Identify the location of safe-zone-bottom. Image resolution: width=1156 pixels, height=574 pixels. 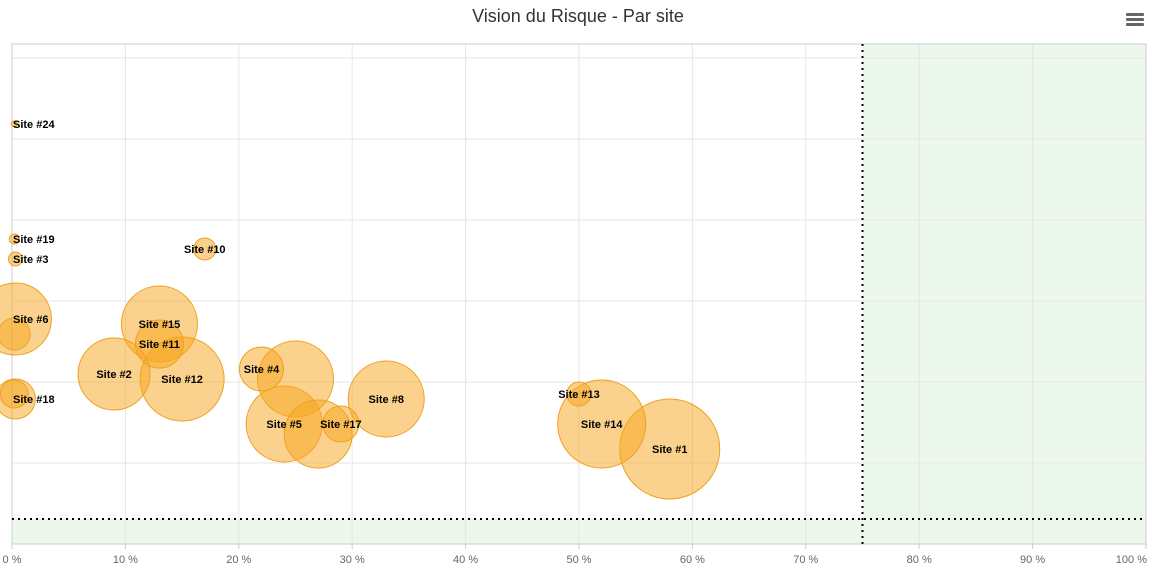
(437, 531).